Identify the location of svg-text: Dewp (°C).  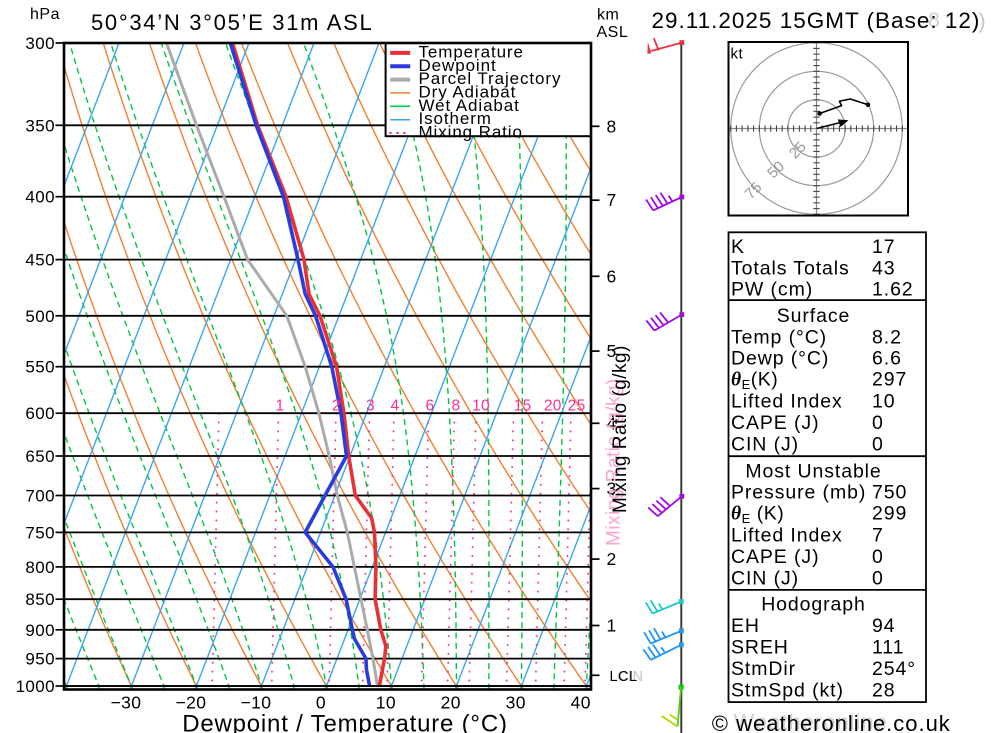
(780, 359).